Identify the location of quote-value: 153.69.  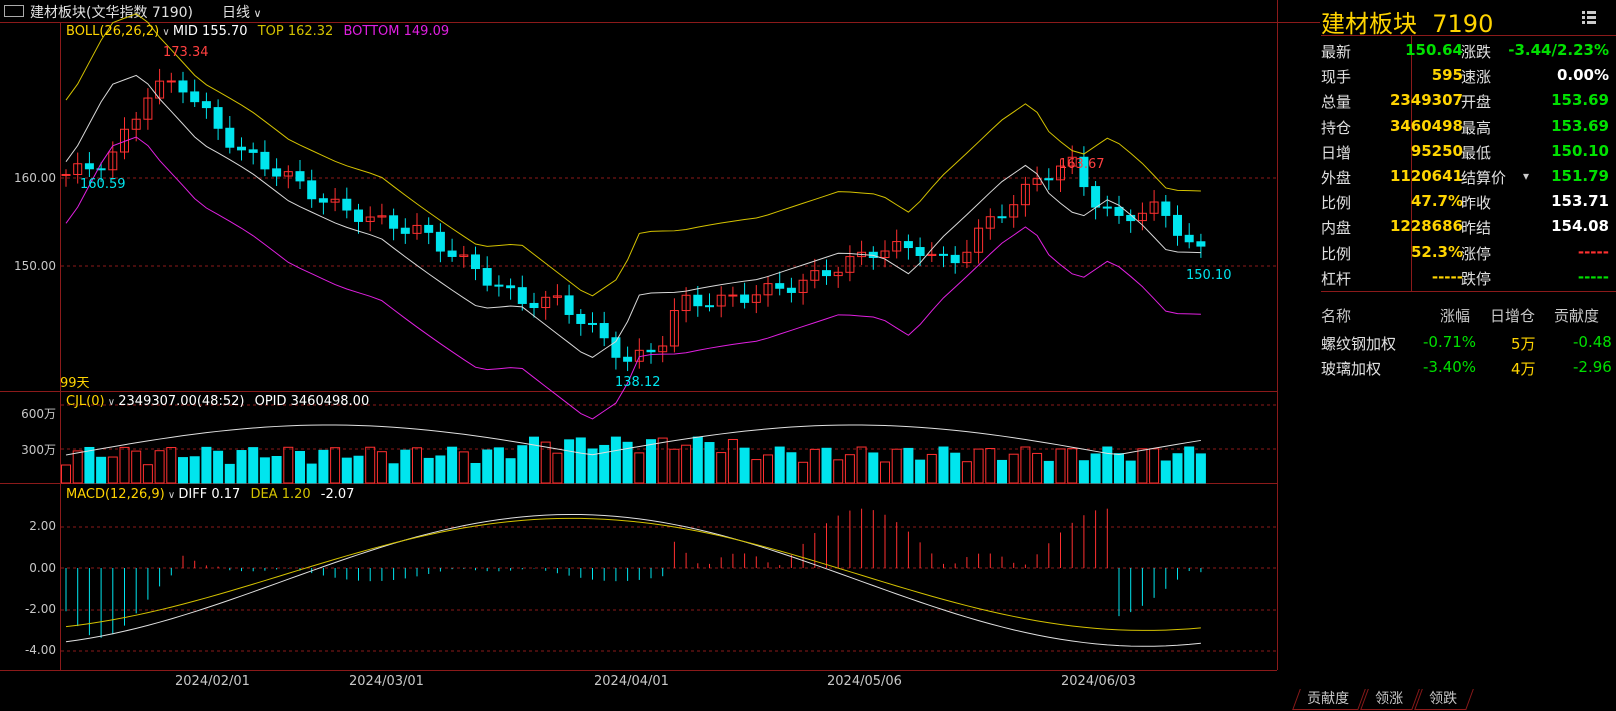
(1580, 125).